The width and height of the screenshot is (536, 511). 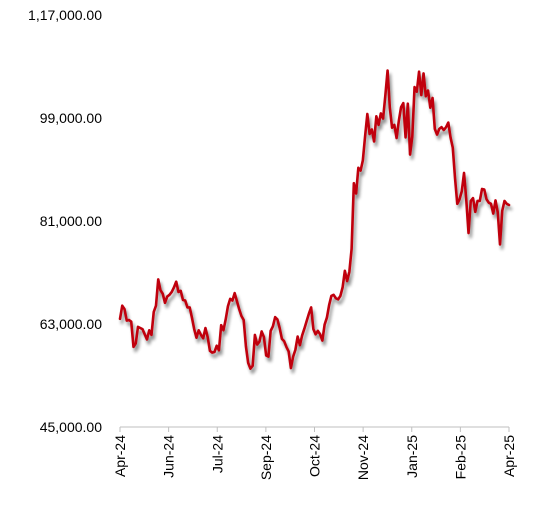 I want to click on y-tick-label: 63,000.00, so click(x=71, y=324).